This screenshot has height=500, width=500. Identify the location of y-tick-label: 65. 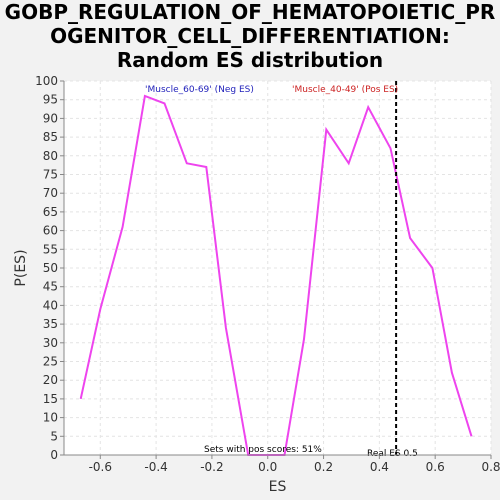
(50, 212).